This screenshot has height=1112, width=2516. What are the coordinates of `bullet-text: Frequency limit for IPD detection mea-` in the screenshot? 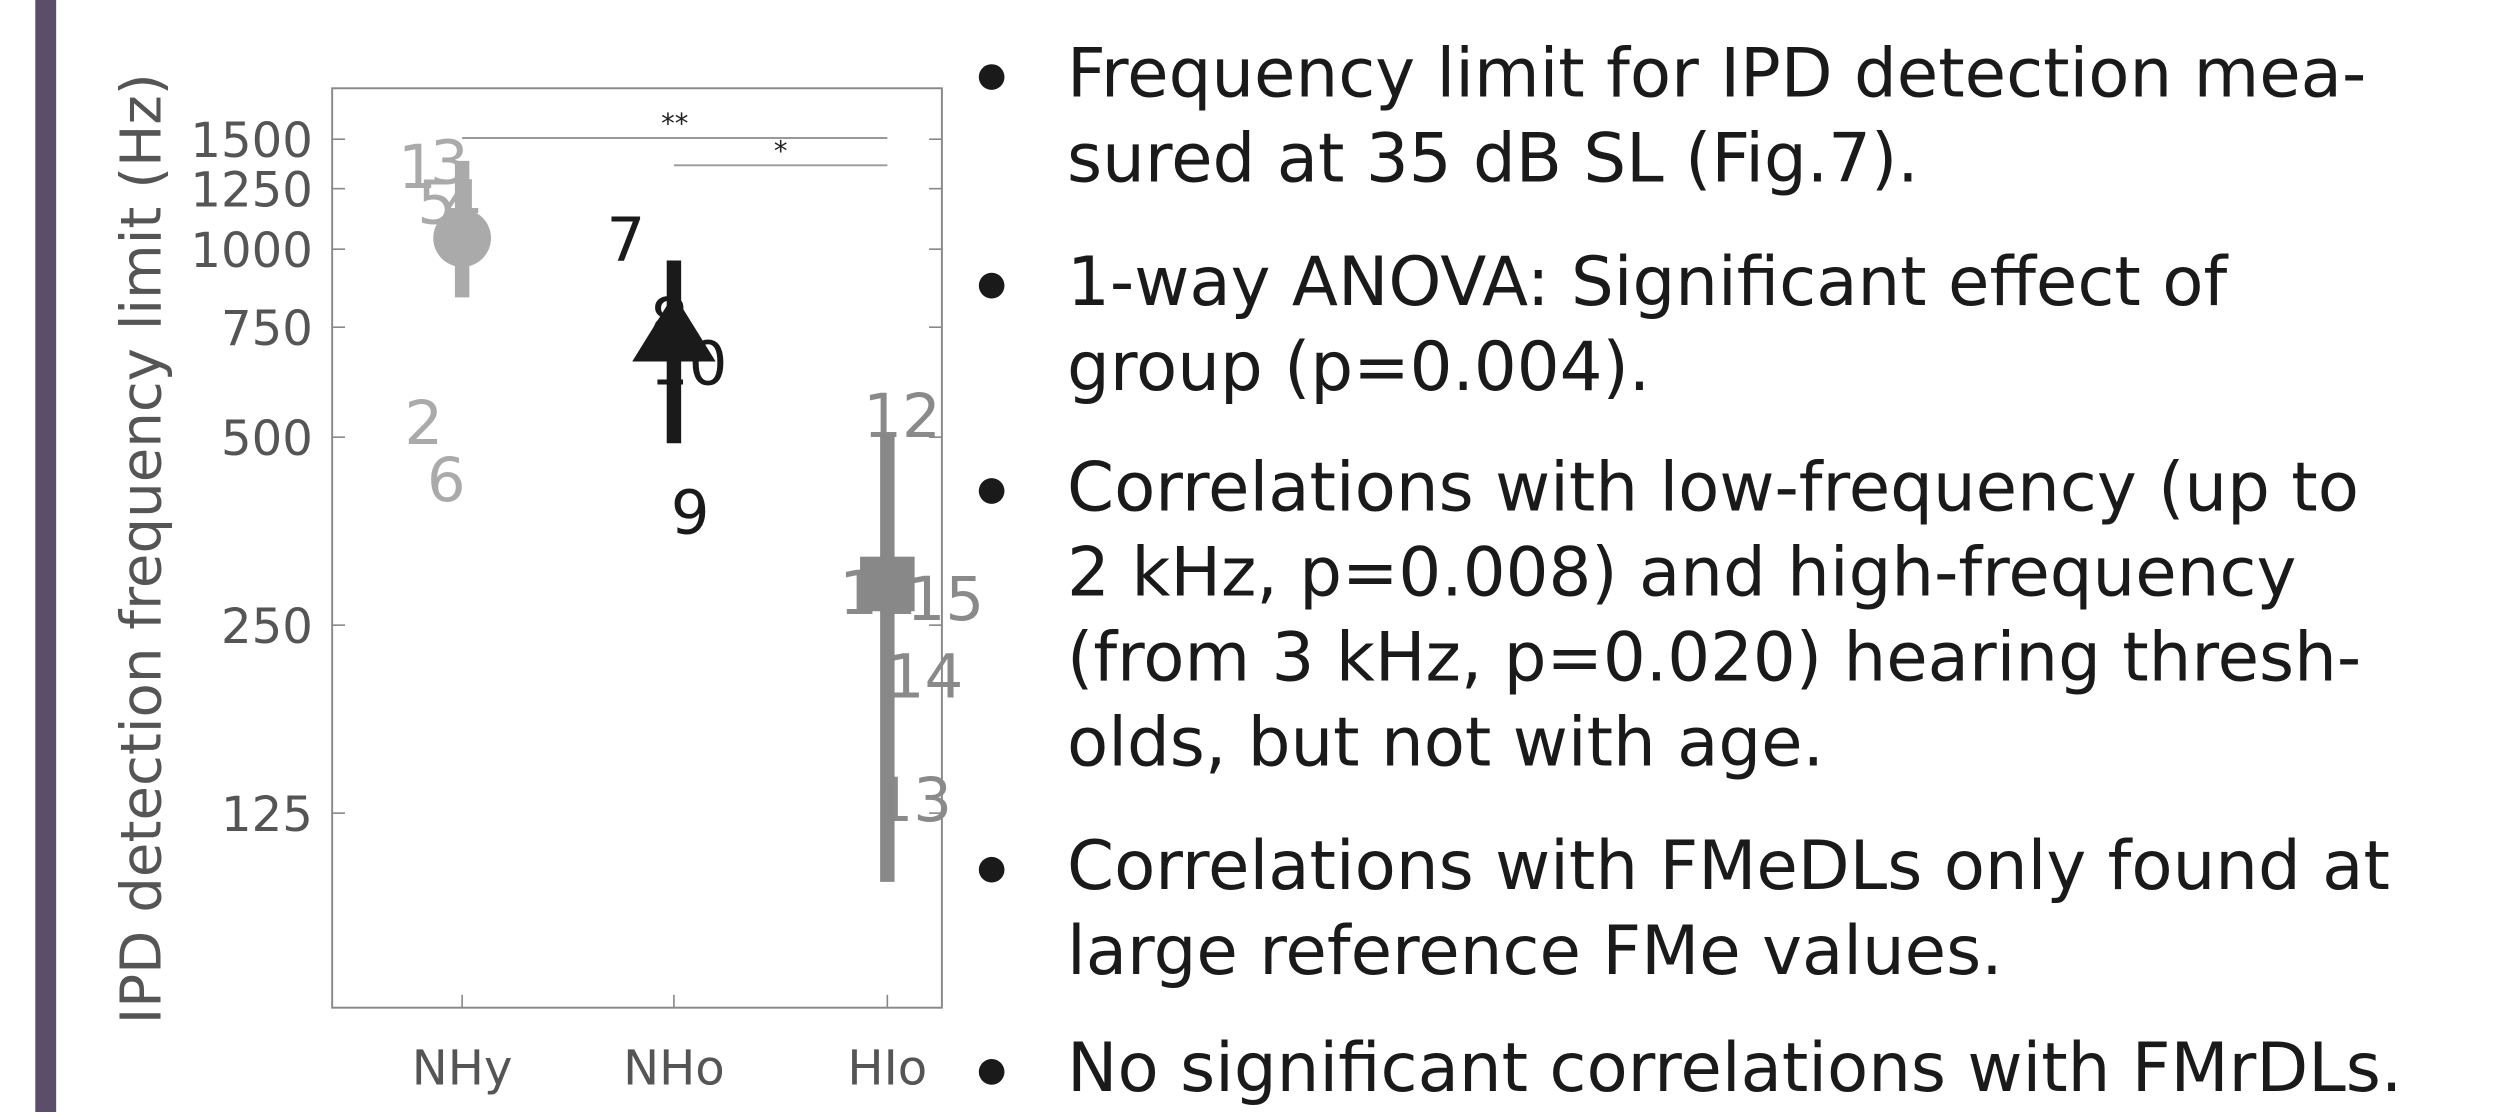 It's located at (1716, 72).